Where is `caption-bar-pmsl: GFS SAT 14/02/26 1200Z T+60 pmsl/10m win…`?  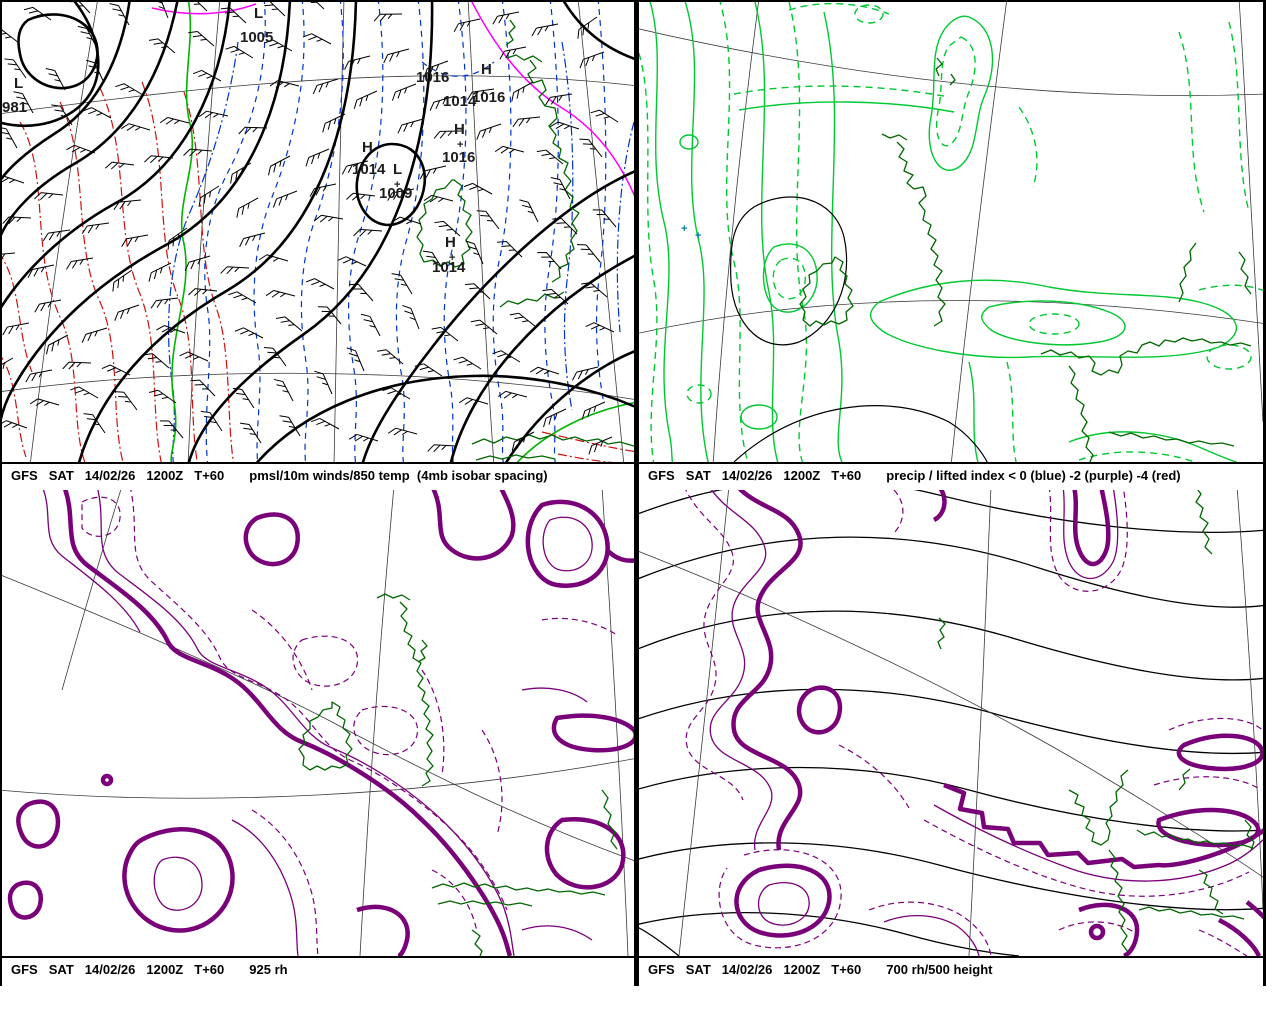
caption-bar-pmsl: GFS SAT 14/02/26 1200Z T+60 pmsl/10m win… is located at coordinates (318, 474).